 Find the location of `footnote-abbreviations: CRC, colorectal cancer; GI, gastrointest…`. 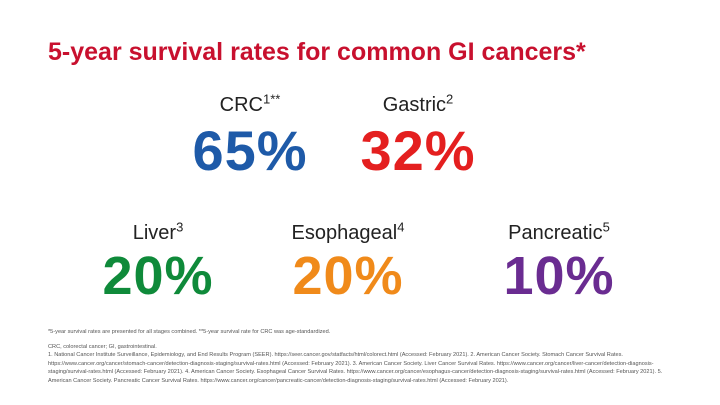

footnote-abbreviations: CRC, colorectal cancer; GI, gastrointest… is located at coordinates (102, 346).